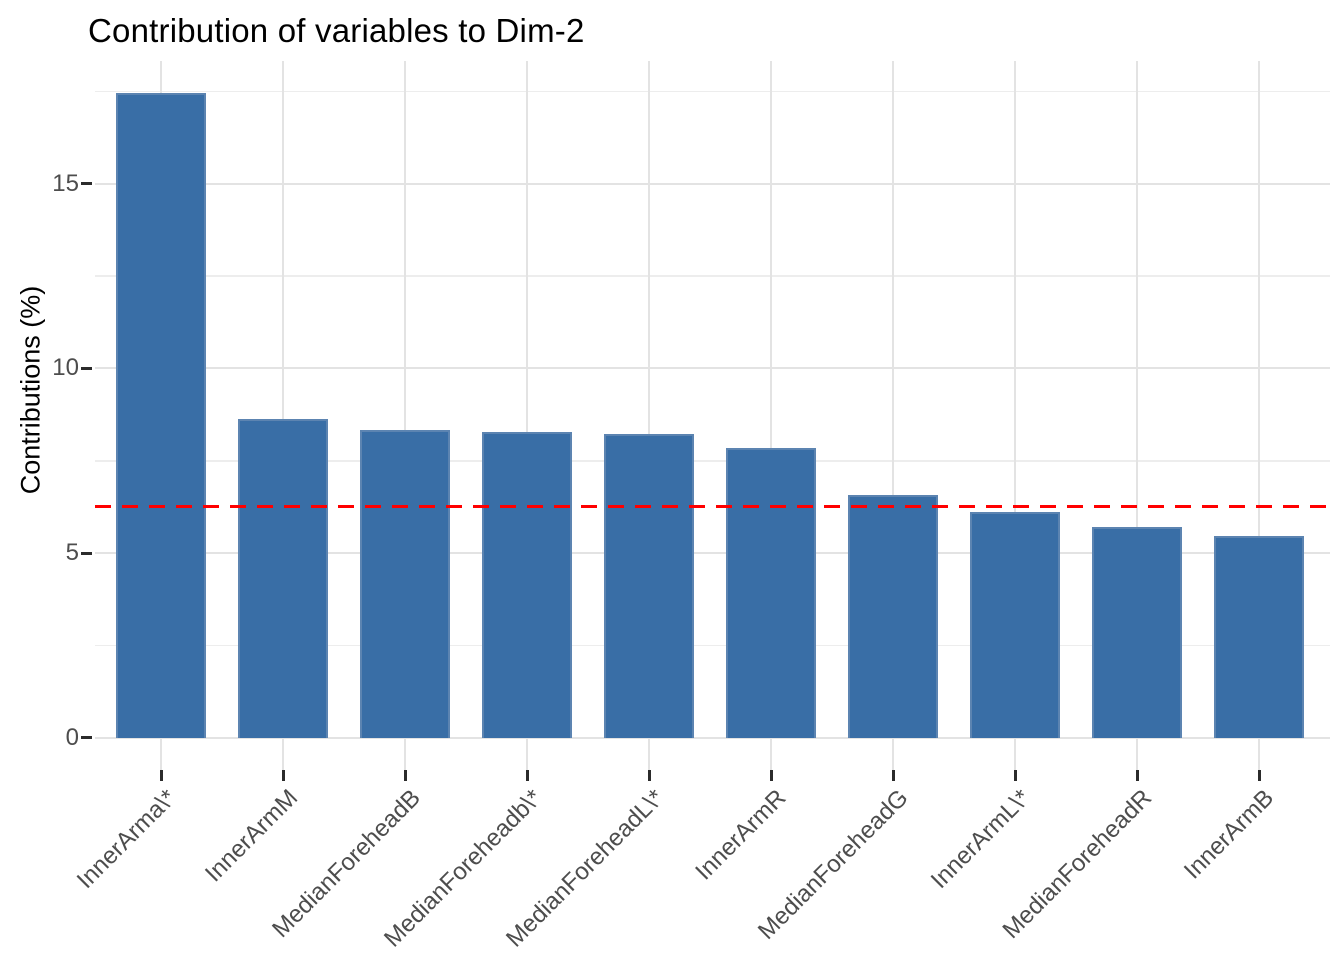 This screenshot has width=1344, height=960. What do you see at coordinates (72, 553) in the screenshot?
I see `y-tick-label: 5` at bounding box center [72, 553].